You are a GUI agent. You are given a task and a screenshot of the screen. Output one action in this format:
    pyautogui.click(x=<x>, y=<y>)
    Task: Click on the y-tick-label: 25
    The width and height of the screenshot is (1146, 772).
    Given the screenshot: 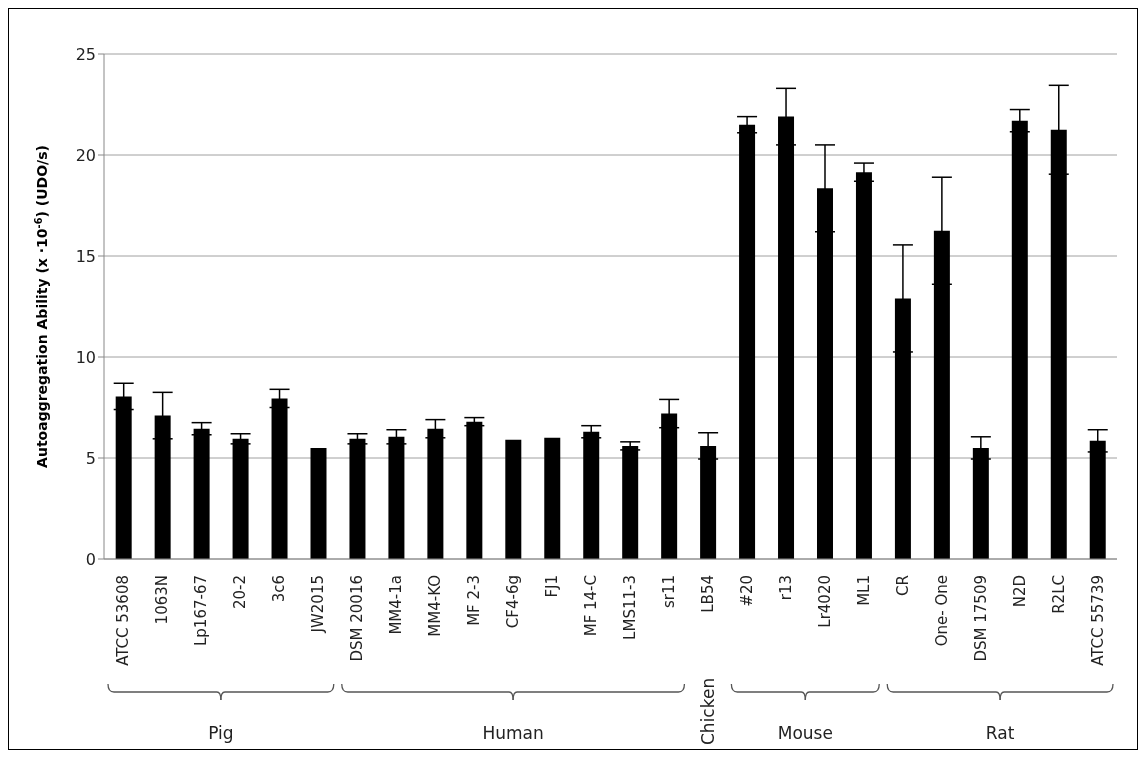 What is the action you would take?
    pyautogui.click(x=85, y=54)
    